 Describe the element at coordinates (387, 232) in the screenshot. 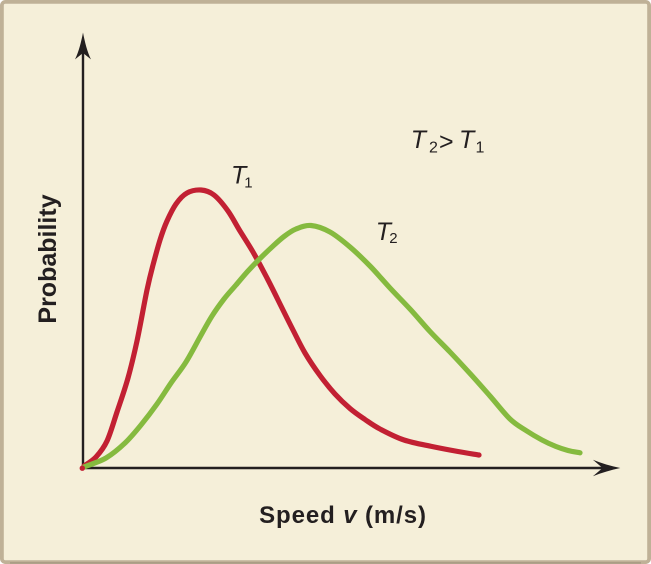

I see `svg-text: T2` at that location.